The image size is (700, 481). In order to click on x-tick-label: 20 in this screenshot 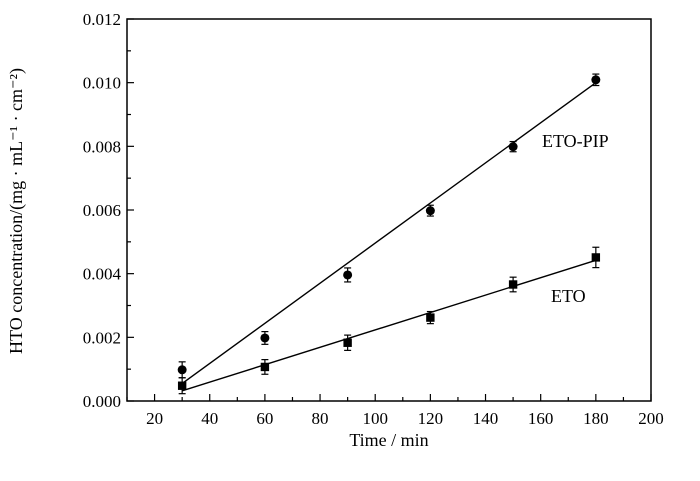, I will do `click(154, 418)`.